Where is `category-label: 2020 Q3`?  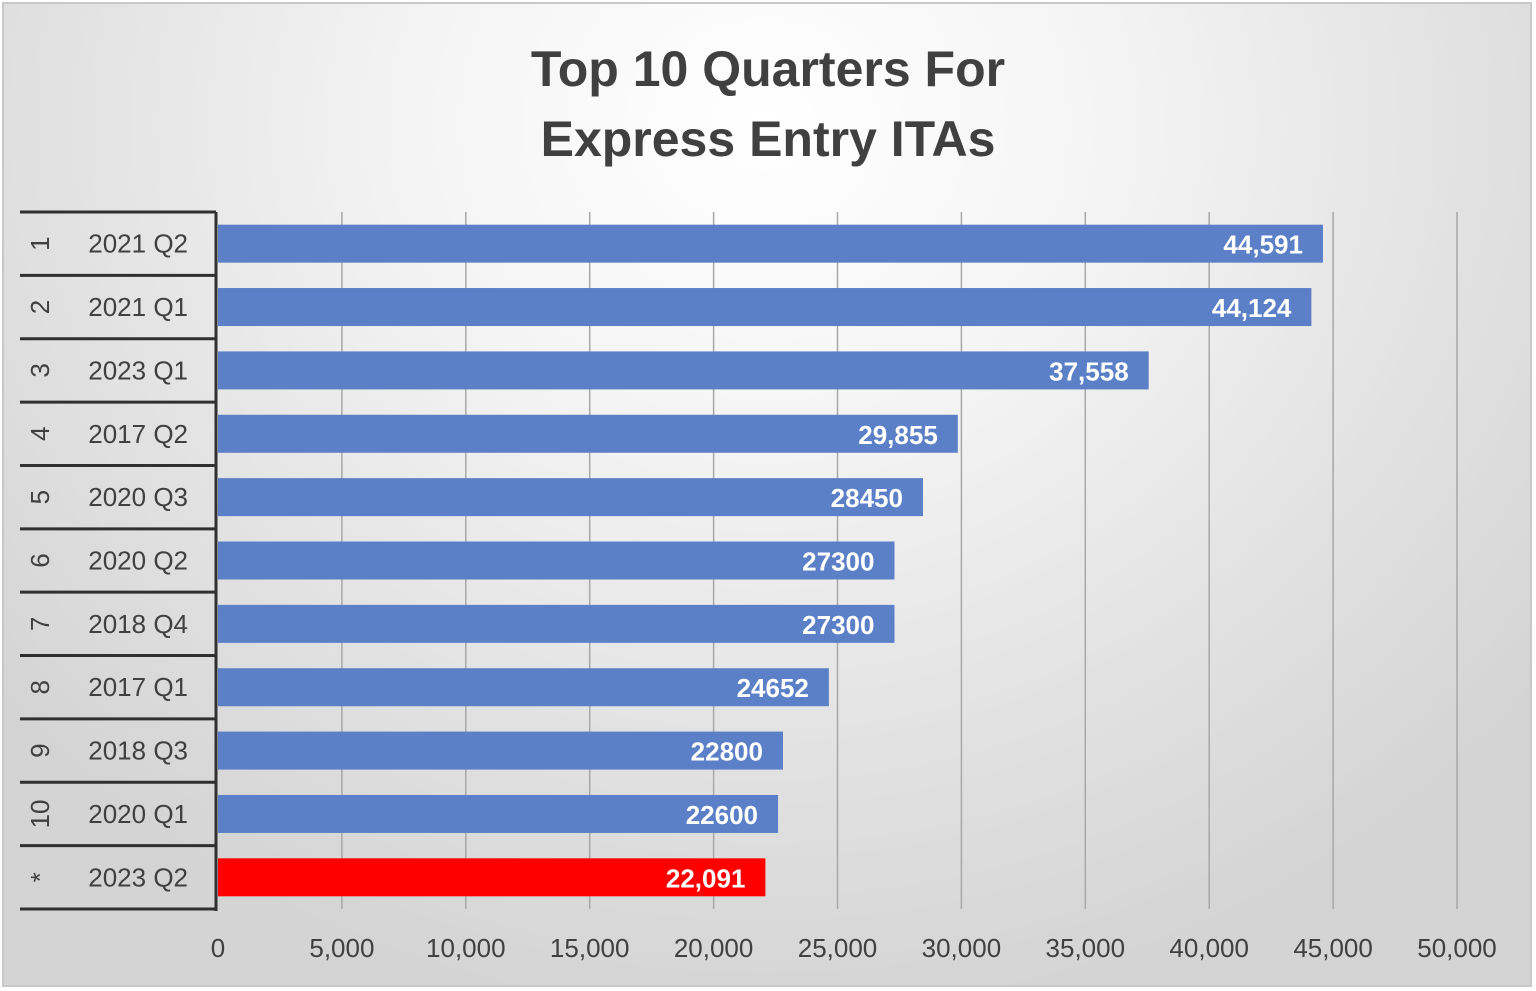 category-label: 2020 Q3 is located at coordinates (138, 497).